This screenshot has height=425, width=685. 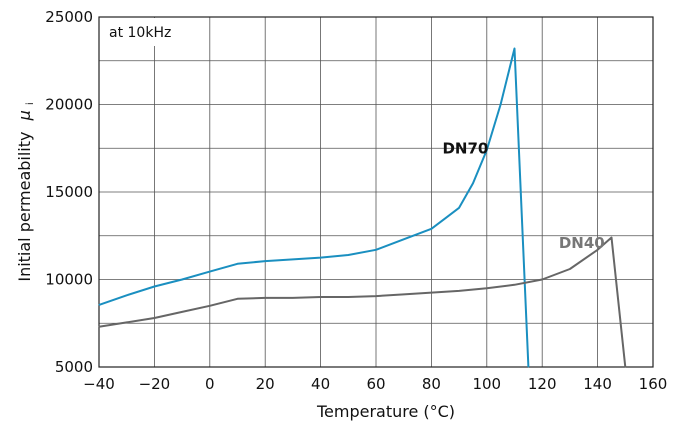 What do you see at coordinates (210, 384) in the screenshot?
I see `x-tick-label: 0` at bounding box center [210, 384].